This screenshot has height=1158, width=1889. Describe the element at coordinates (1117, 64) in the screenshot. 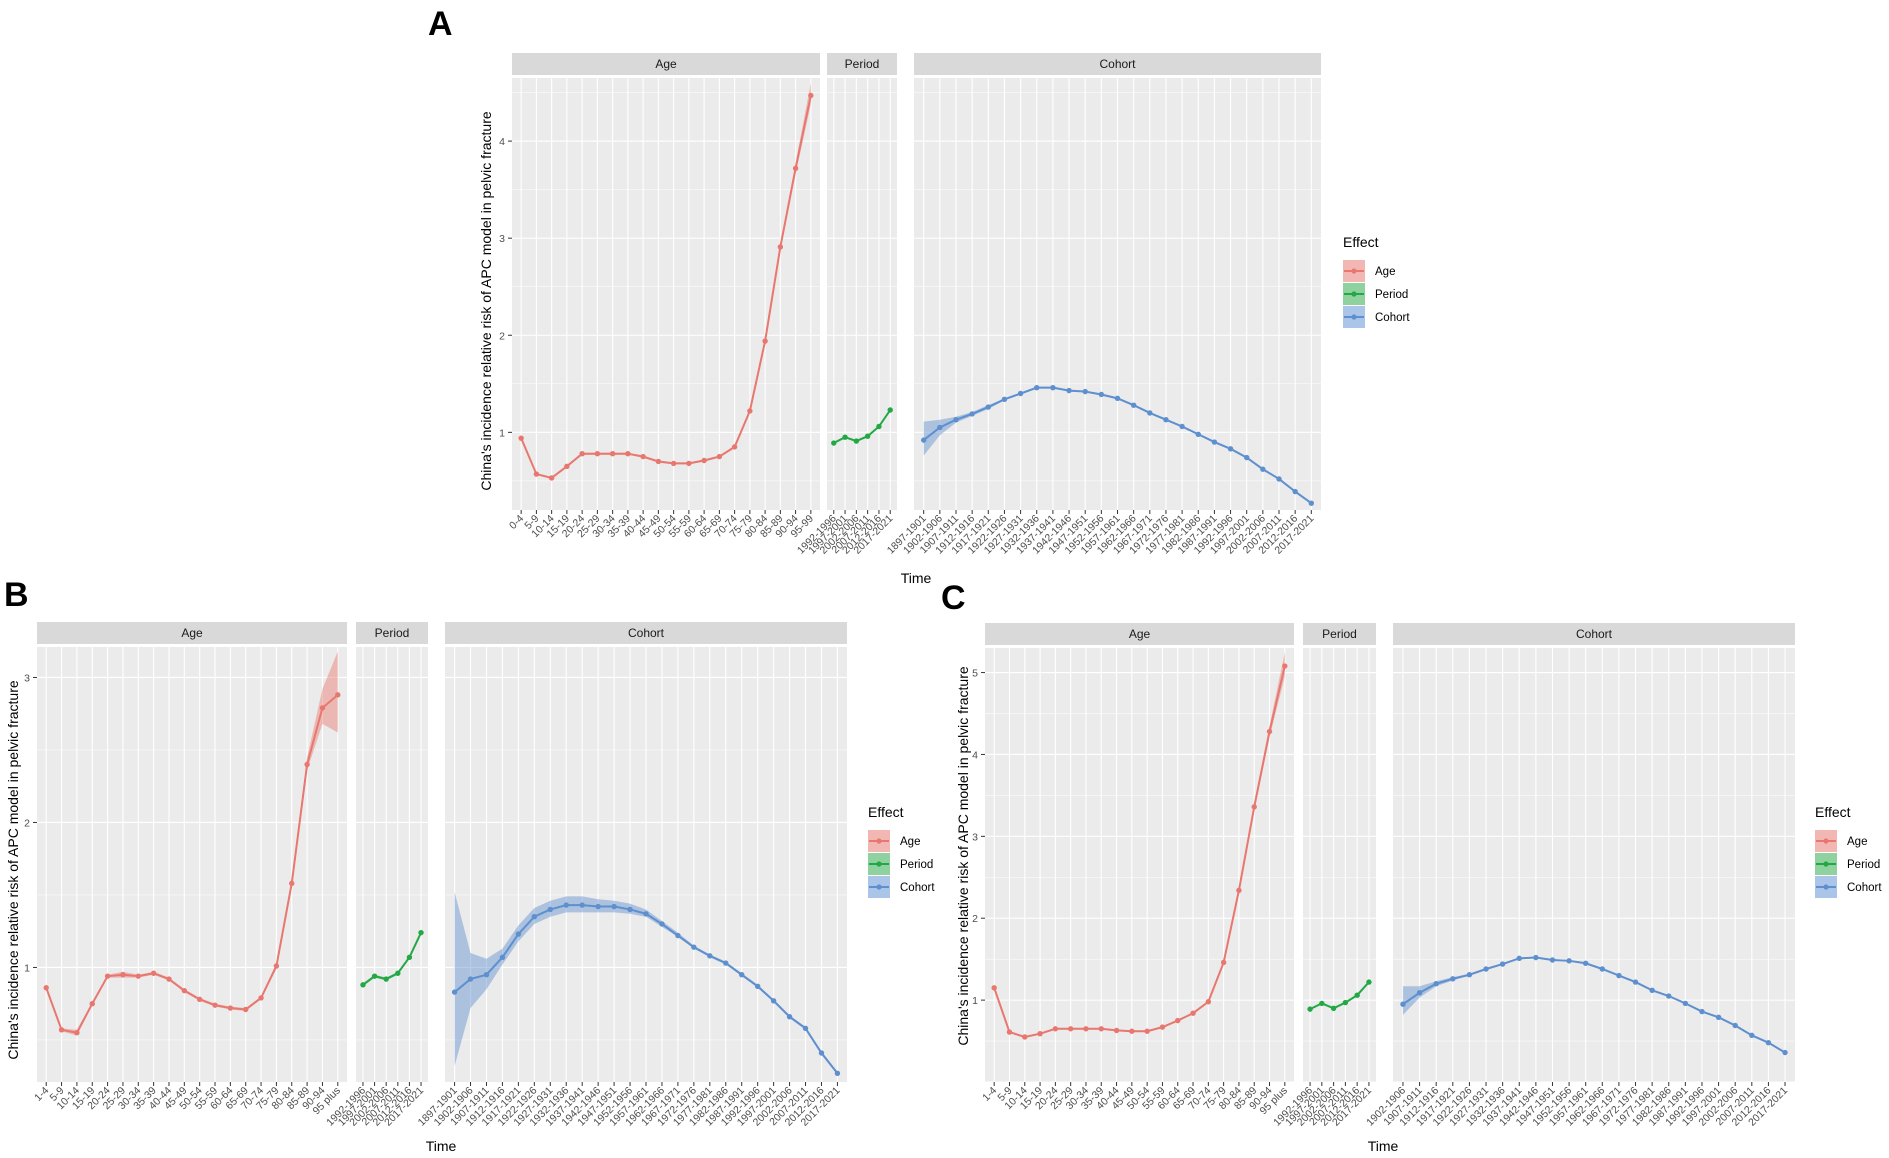

I see `facet-strip-label: Cohort` at that location.